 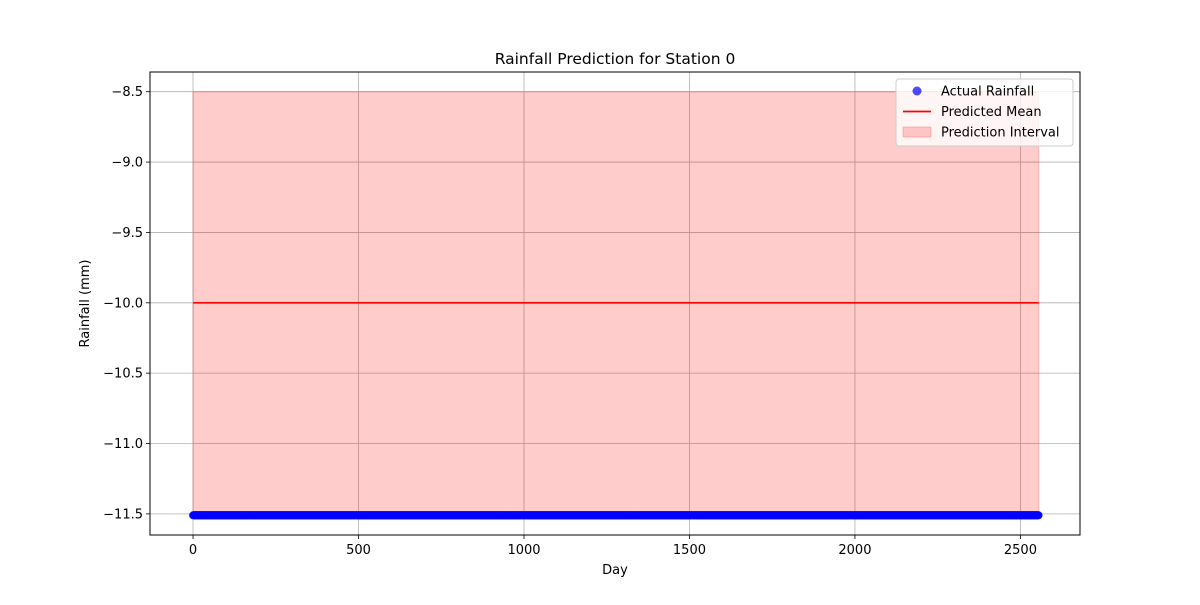 What do you see at coordinates (1020, 550) in the screenshot?
I see `x-tick-label: 2500` at bounding box center [1020, 550].